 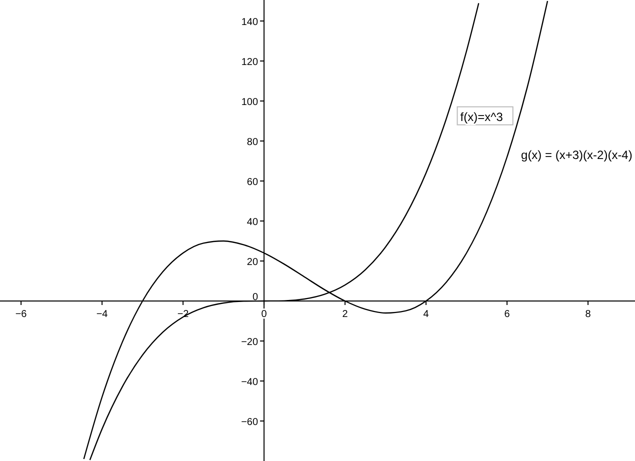 What do you see at coordinates (249, 22) in the screenshot?
I see `y-tick-label: 140` at bounding box center [249, 22].